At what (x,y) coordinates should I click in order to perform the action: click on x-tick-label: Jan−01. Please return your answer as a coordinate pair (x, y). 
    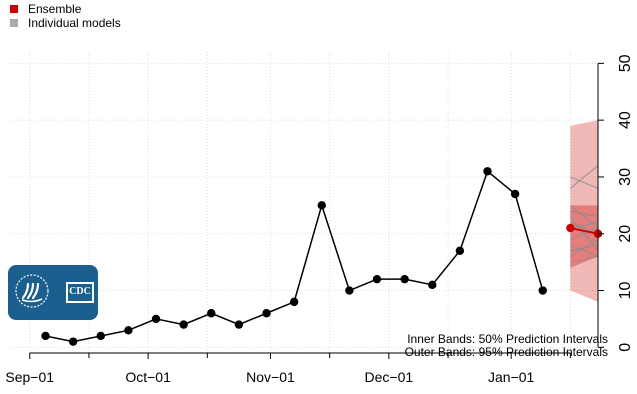
    Looking at the image, I should click on (511, 377).